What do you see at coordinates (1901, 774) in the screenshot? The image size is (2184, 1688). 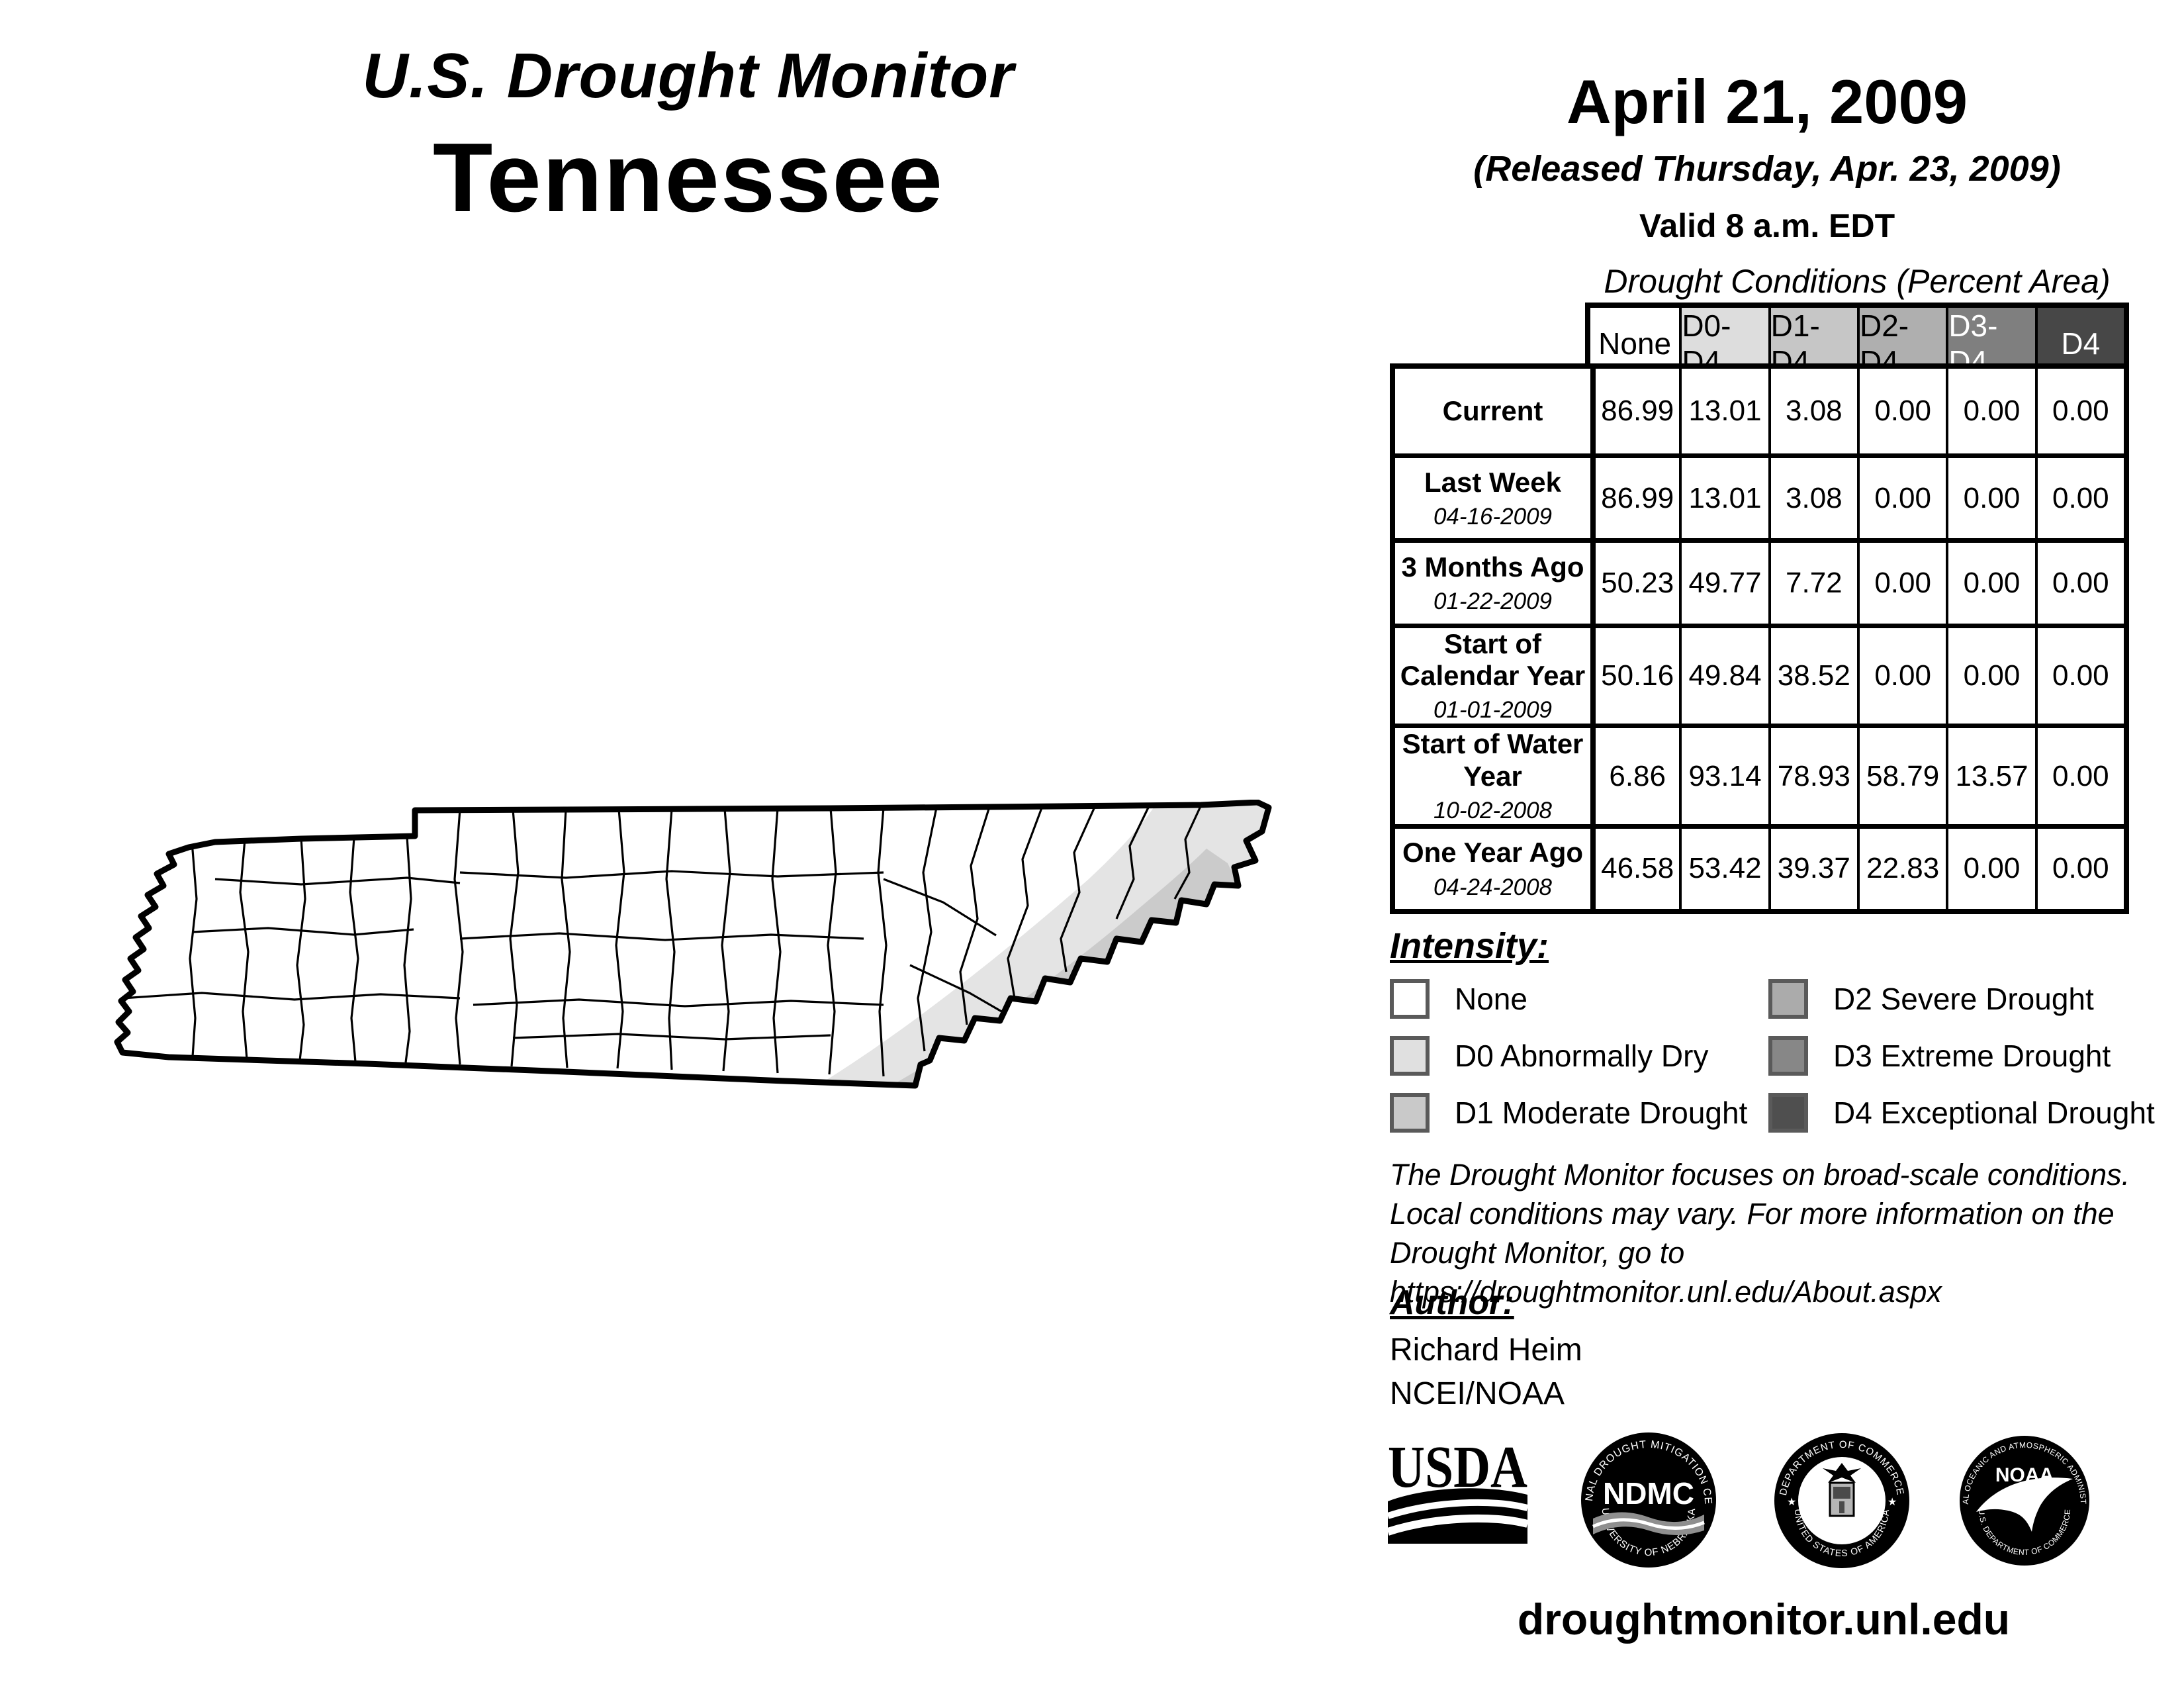 I see `table-cell: 58.79` at bounding box center [1901, 774].